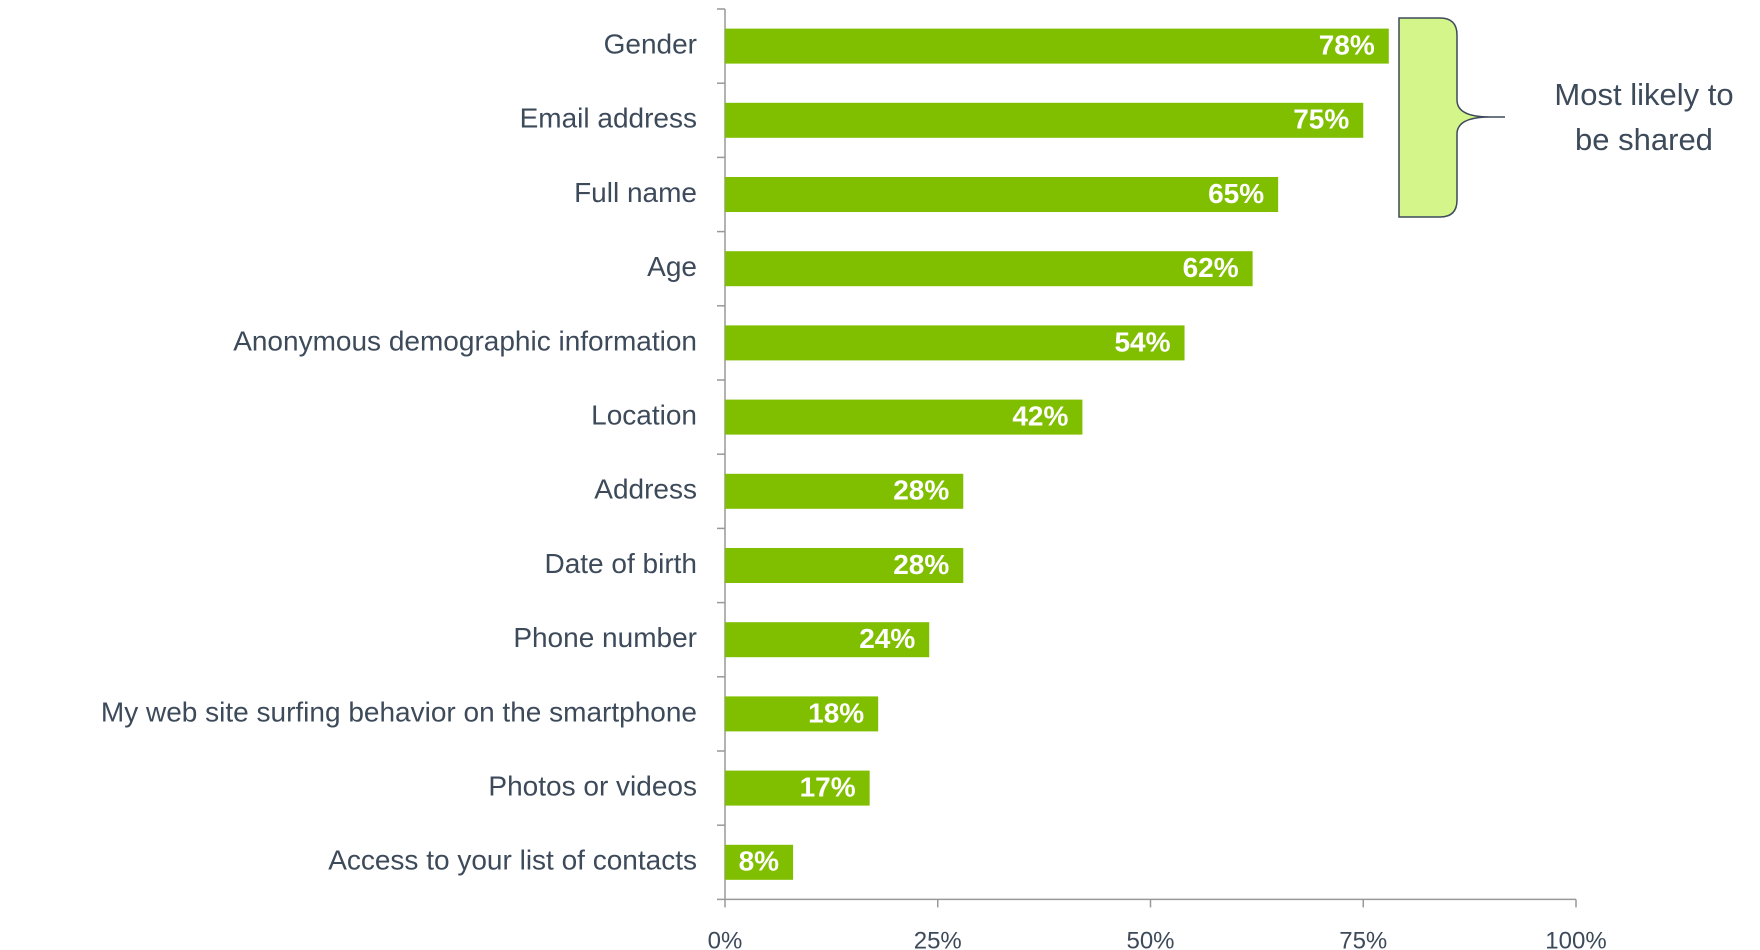 This screenshot has width=1760, height=950. Describe the element at coordinates (1236, 193) in the screenshot. I see `value-label: 65%` at that location.